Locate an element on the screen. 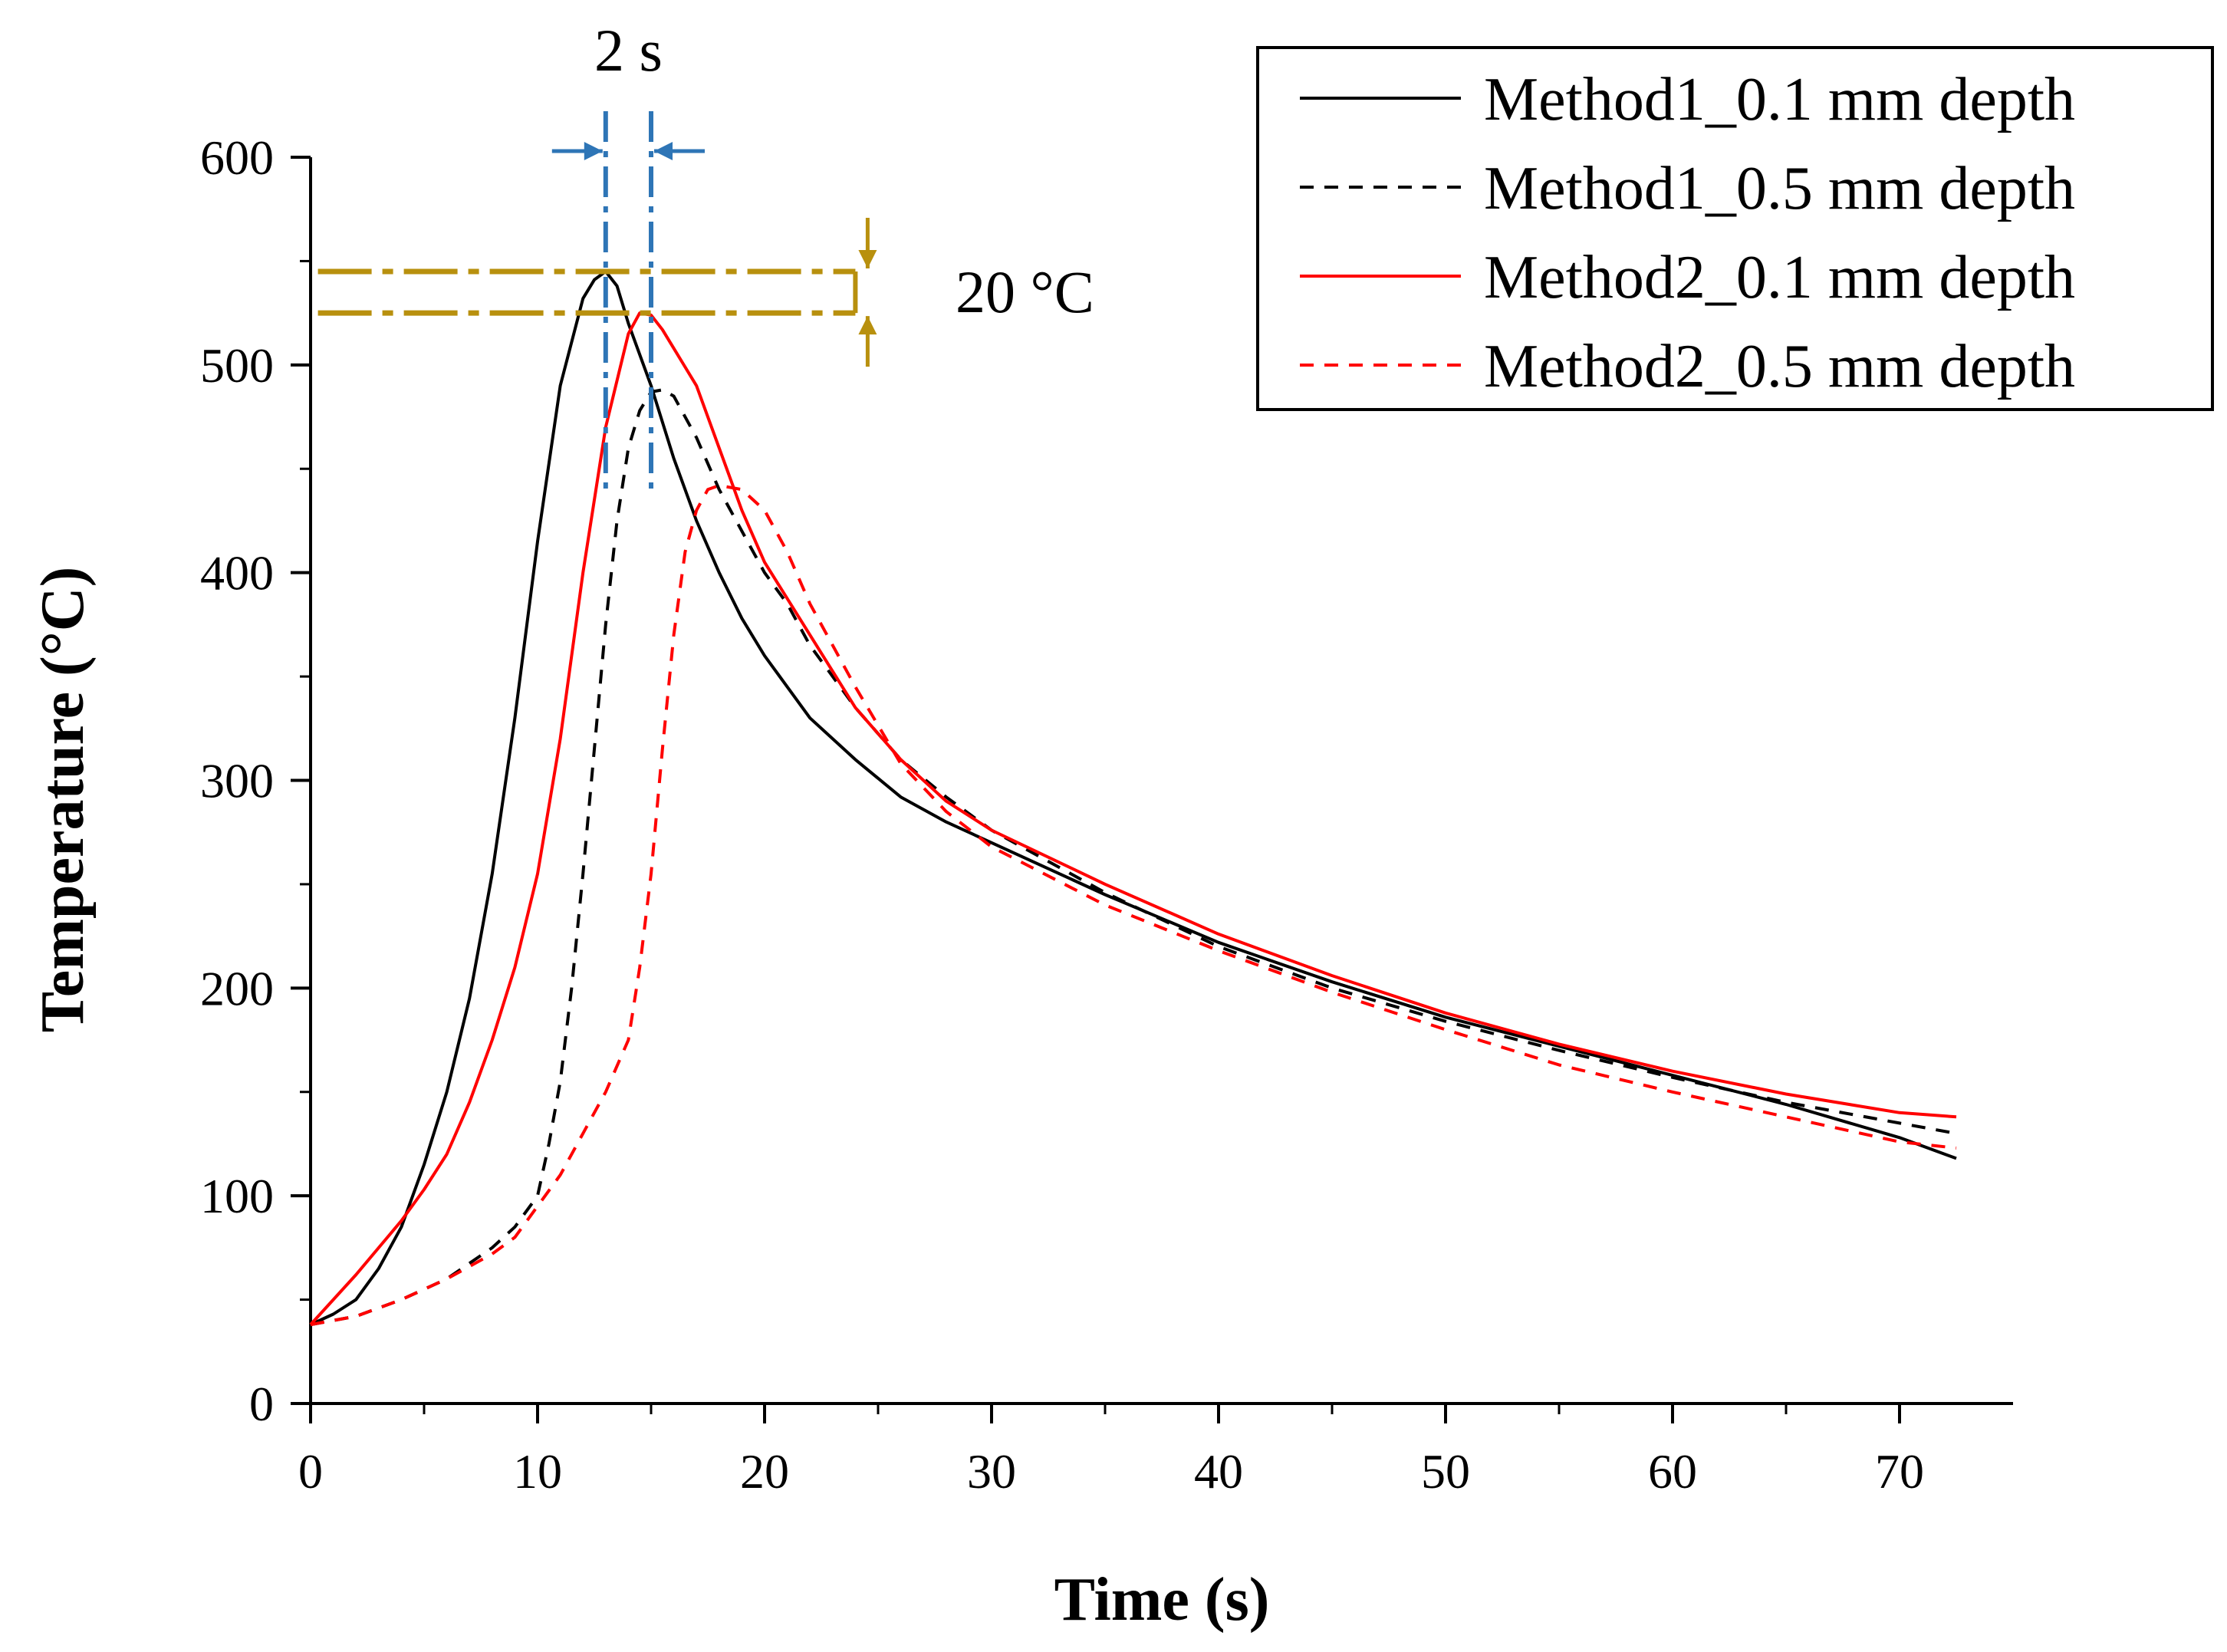 The image size is (2227, 1652). x-tick-label: 0 is located at coordinates (311, 1471).